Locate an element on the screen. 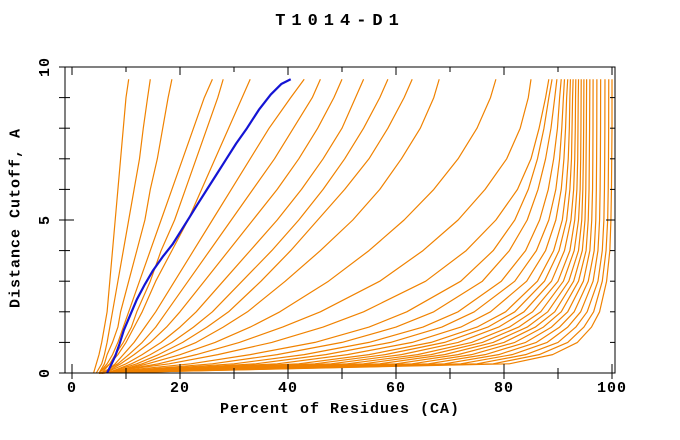 The width and height of the screenshot is (680, 440). y-axis-label: Distance Cutoff, A is located at coordinates (16, 218).